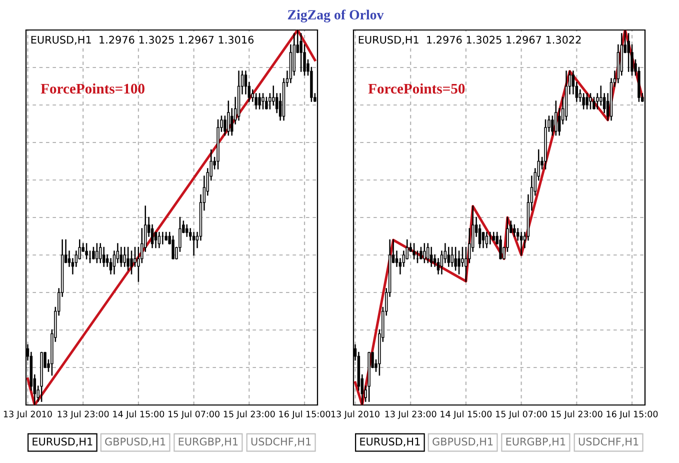 This screenshot has width=679, height=463. What do you see at coordinates (142, 40) in the screenshot?
I see `chart-title: EURUSD,H1 1.2976 1.3025 1.2967 1.3016` at bounding box center [142, 40].